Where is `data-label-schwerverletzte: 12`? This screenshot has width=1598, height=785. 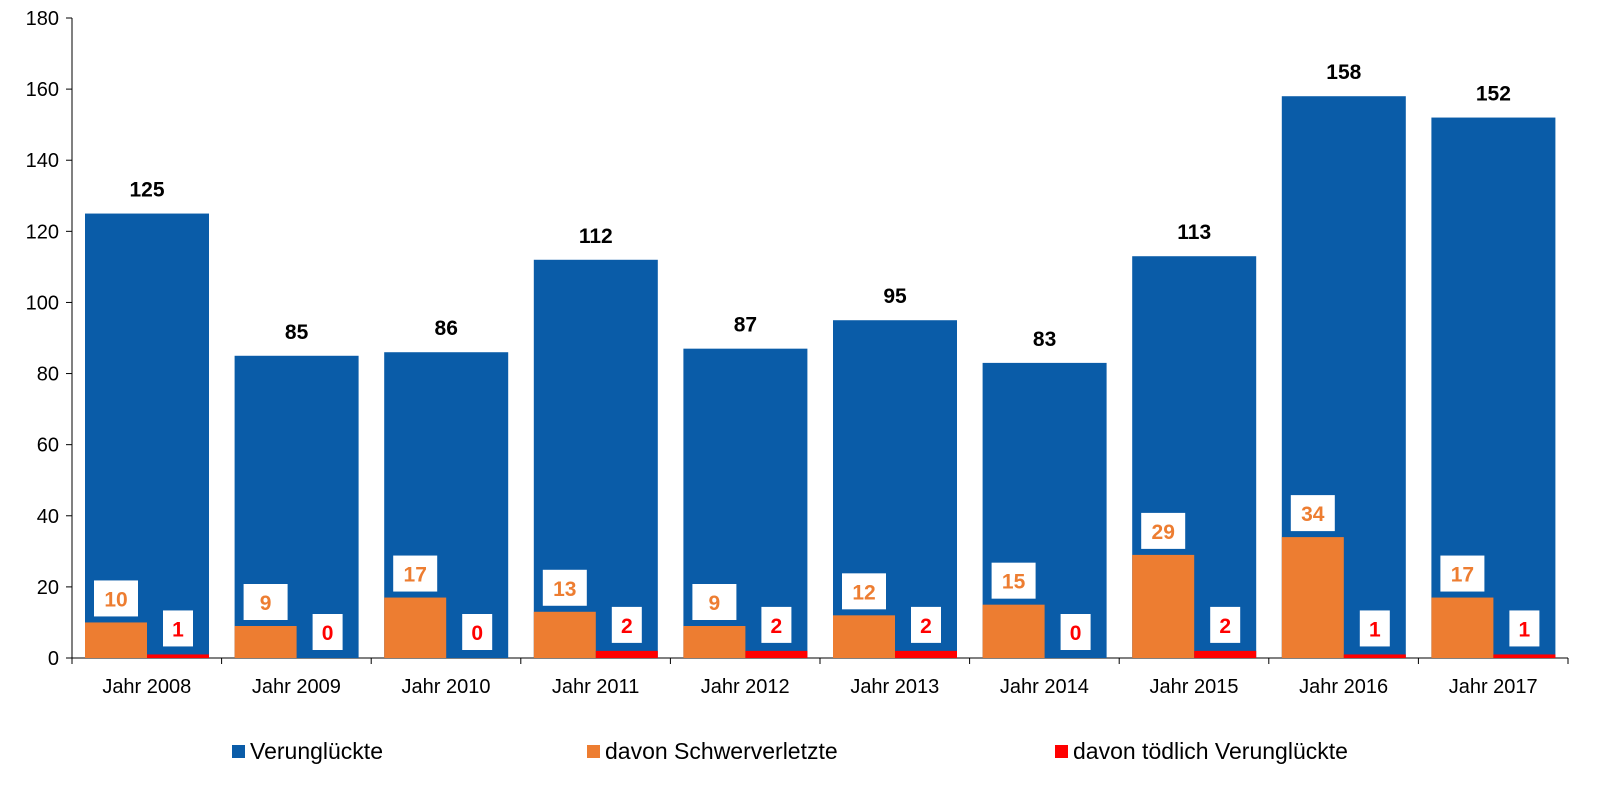
data-label-schwerverletzte: 12 is located at coordinates (863, 592).